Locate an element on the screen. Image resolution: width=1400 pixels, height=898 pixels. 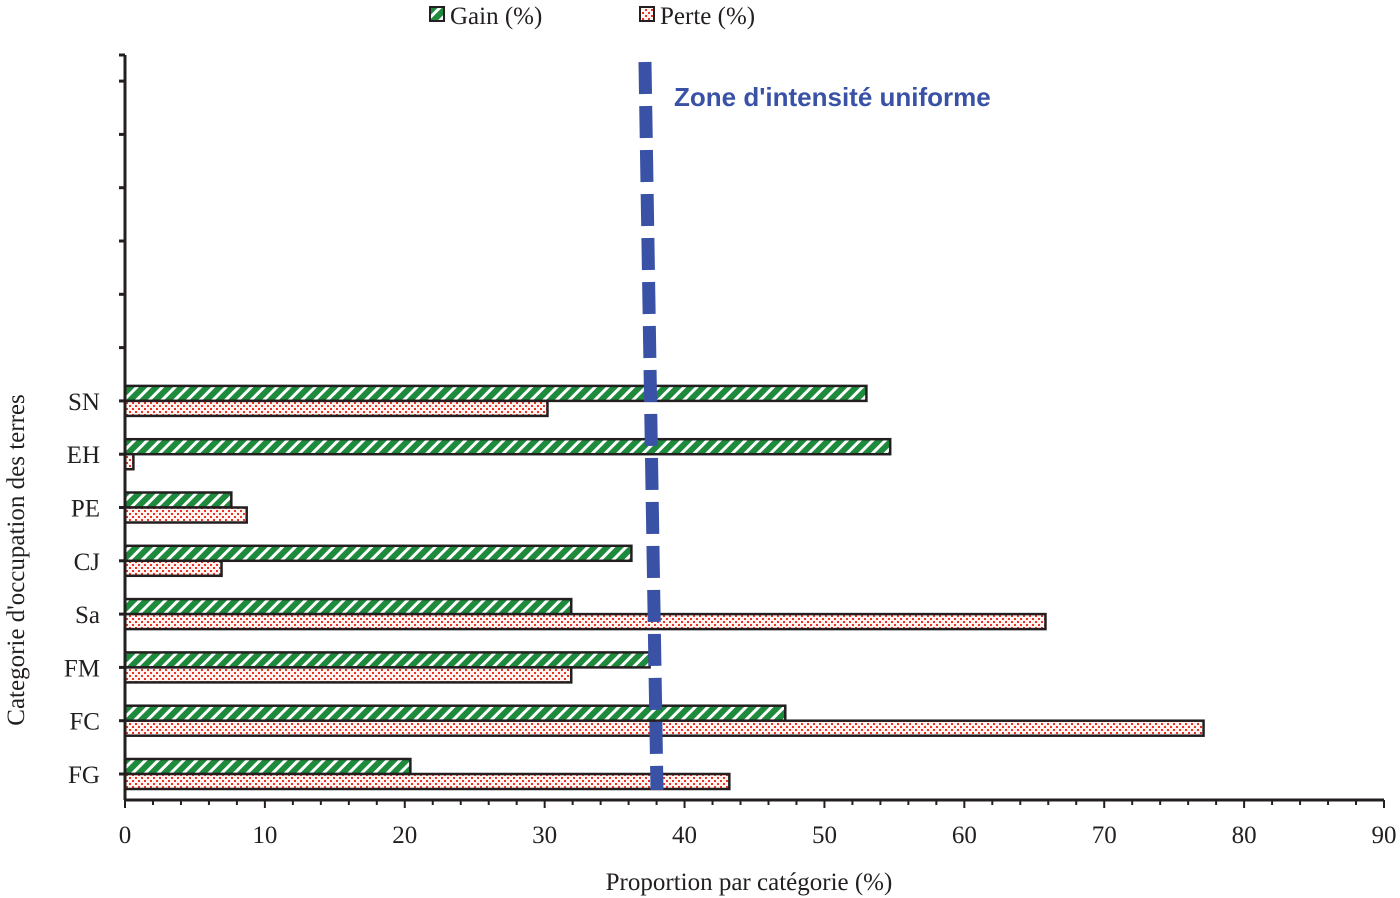
gain-bar-PE is located at coordinates (178, 500).